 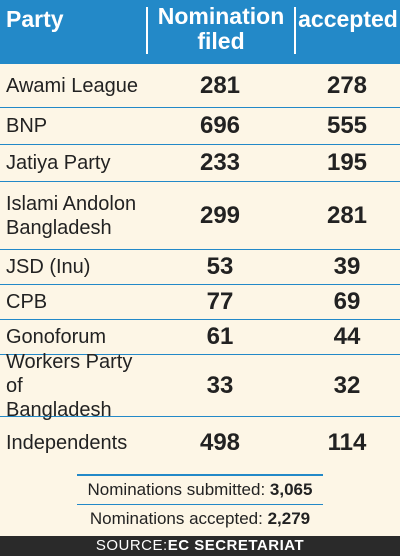 I want to click on party-name-line1: Independents, so click(x=67, y=443).